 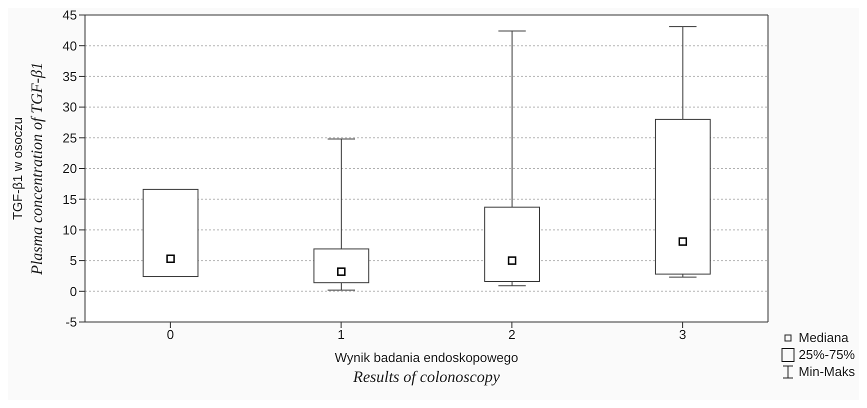 I want to click on y-tick-label: 30, so click(x=69, y=107).